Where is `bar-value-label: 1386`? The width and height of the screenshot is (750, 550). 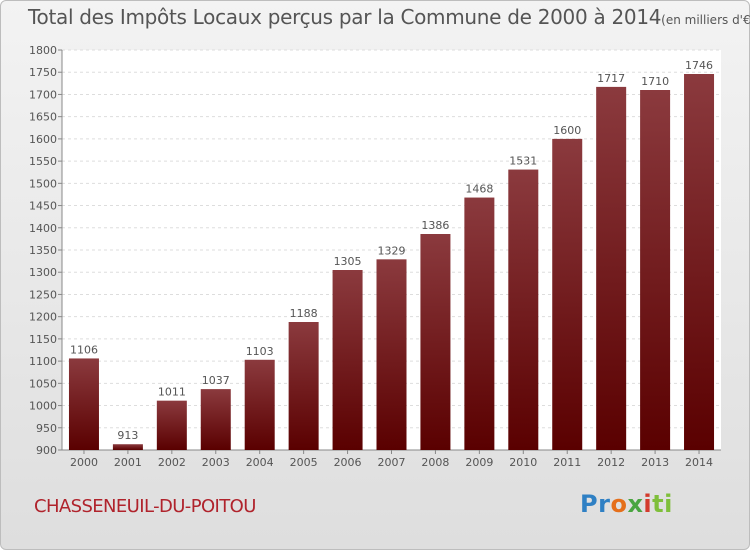 bar-value-label: 1386 is located at coordinates (435, 225).